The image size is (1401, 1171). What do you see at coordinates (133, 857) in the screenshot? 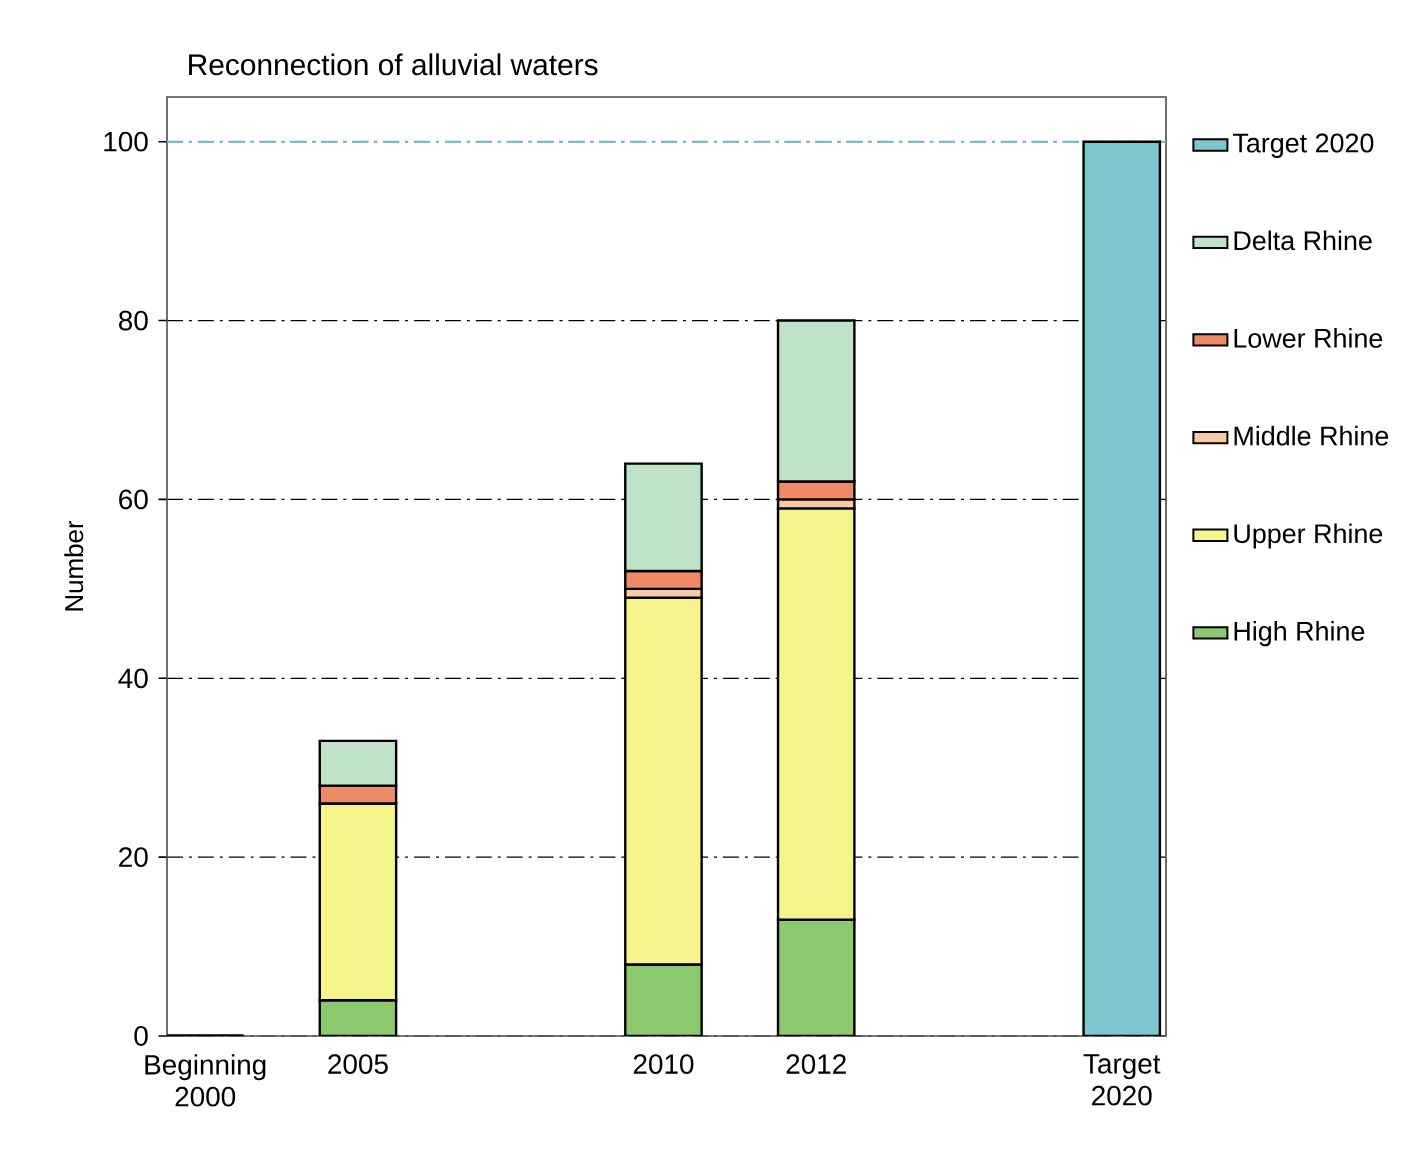
I see `y-tick-label: 20` at bounding box center [133, 857].